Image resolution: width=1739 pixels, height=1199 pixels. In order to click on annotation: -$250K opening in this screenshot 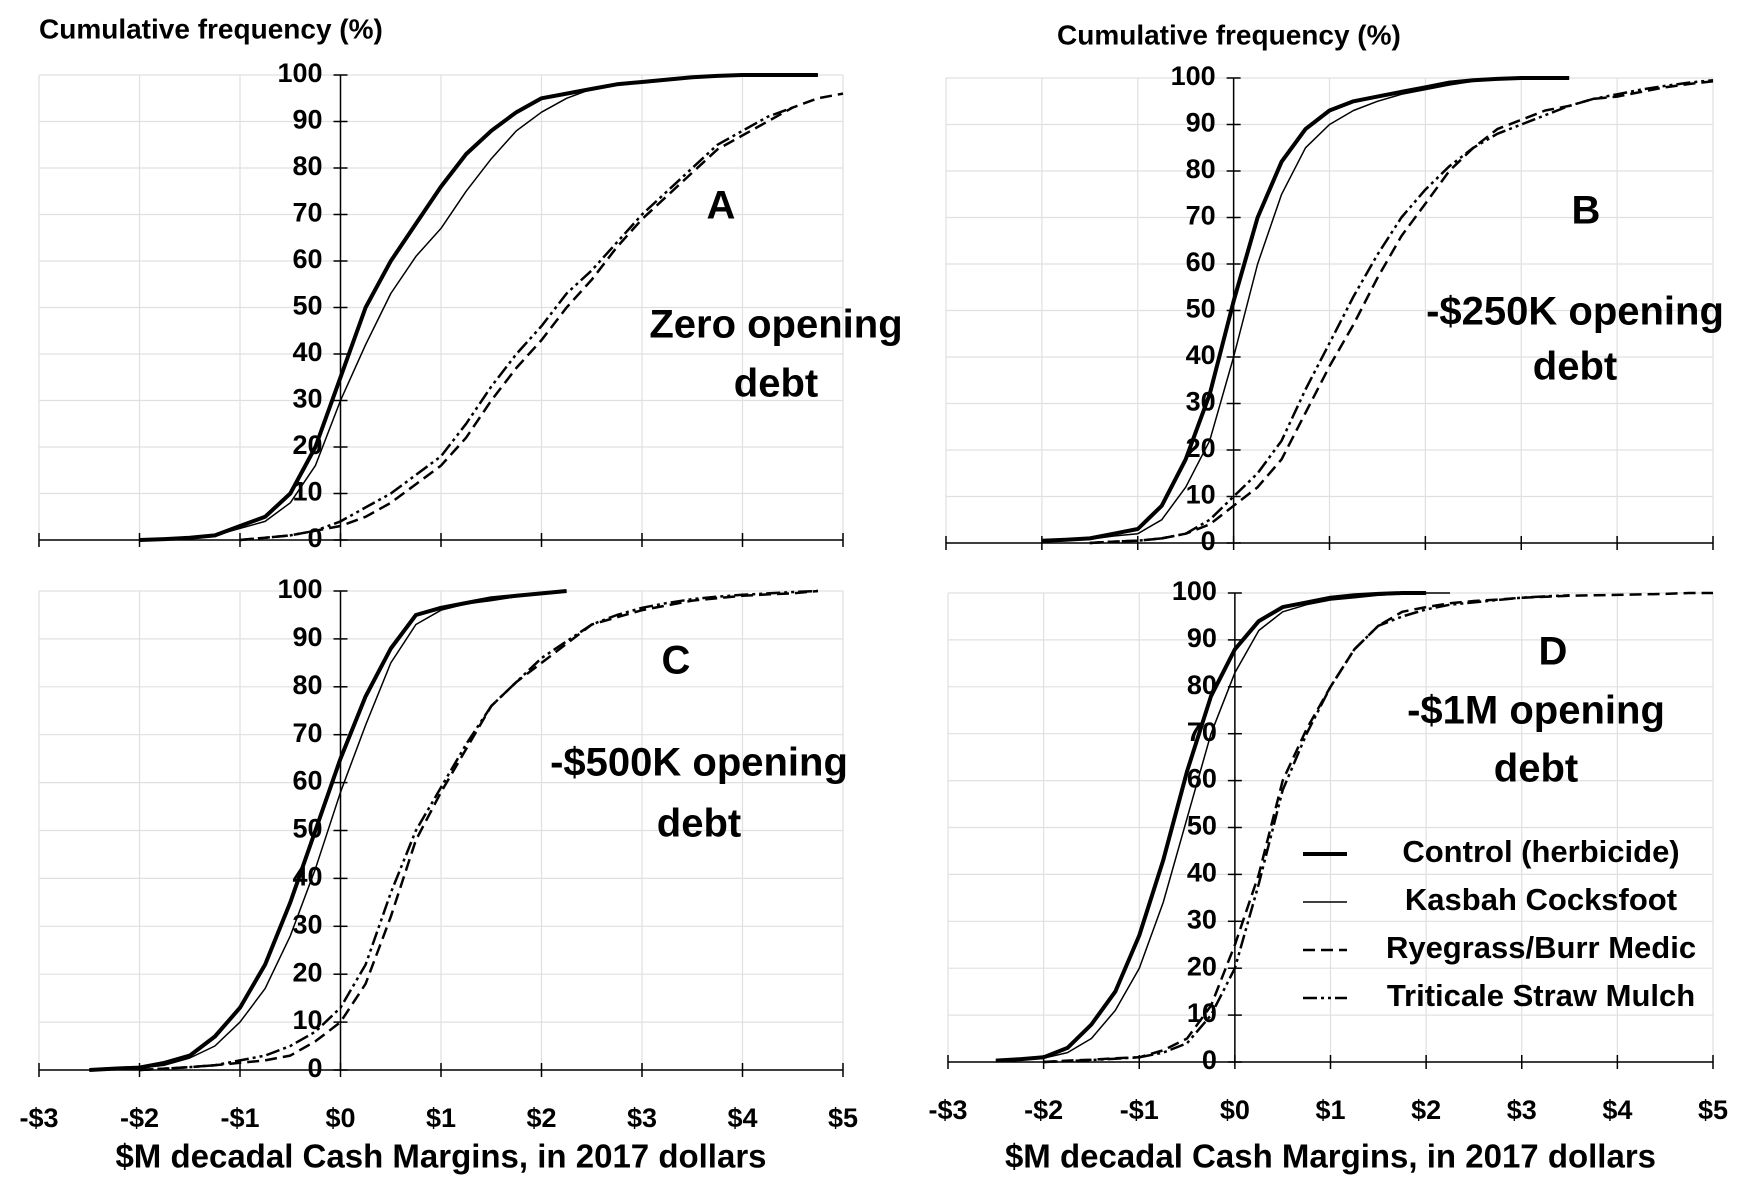, I will do `click(1575, 312)`.